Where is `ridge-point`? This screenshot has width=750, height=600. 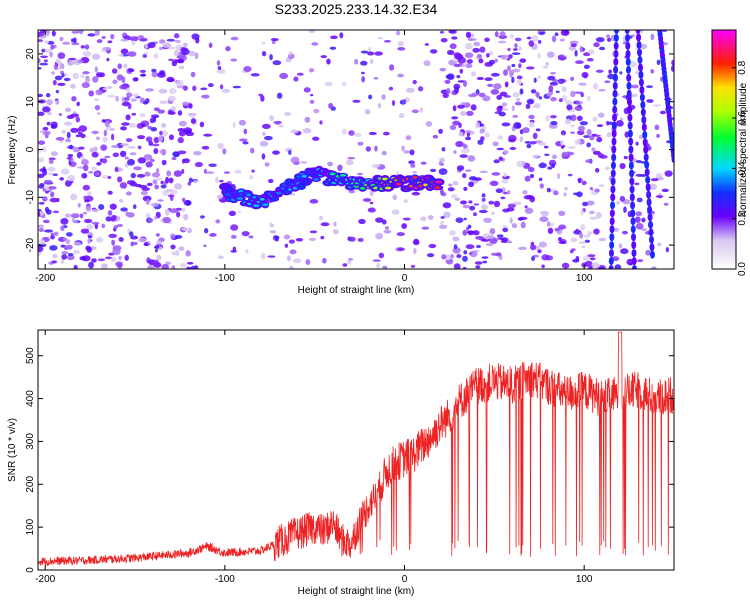
ridge-point is located at coordinates (256, 206).